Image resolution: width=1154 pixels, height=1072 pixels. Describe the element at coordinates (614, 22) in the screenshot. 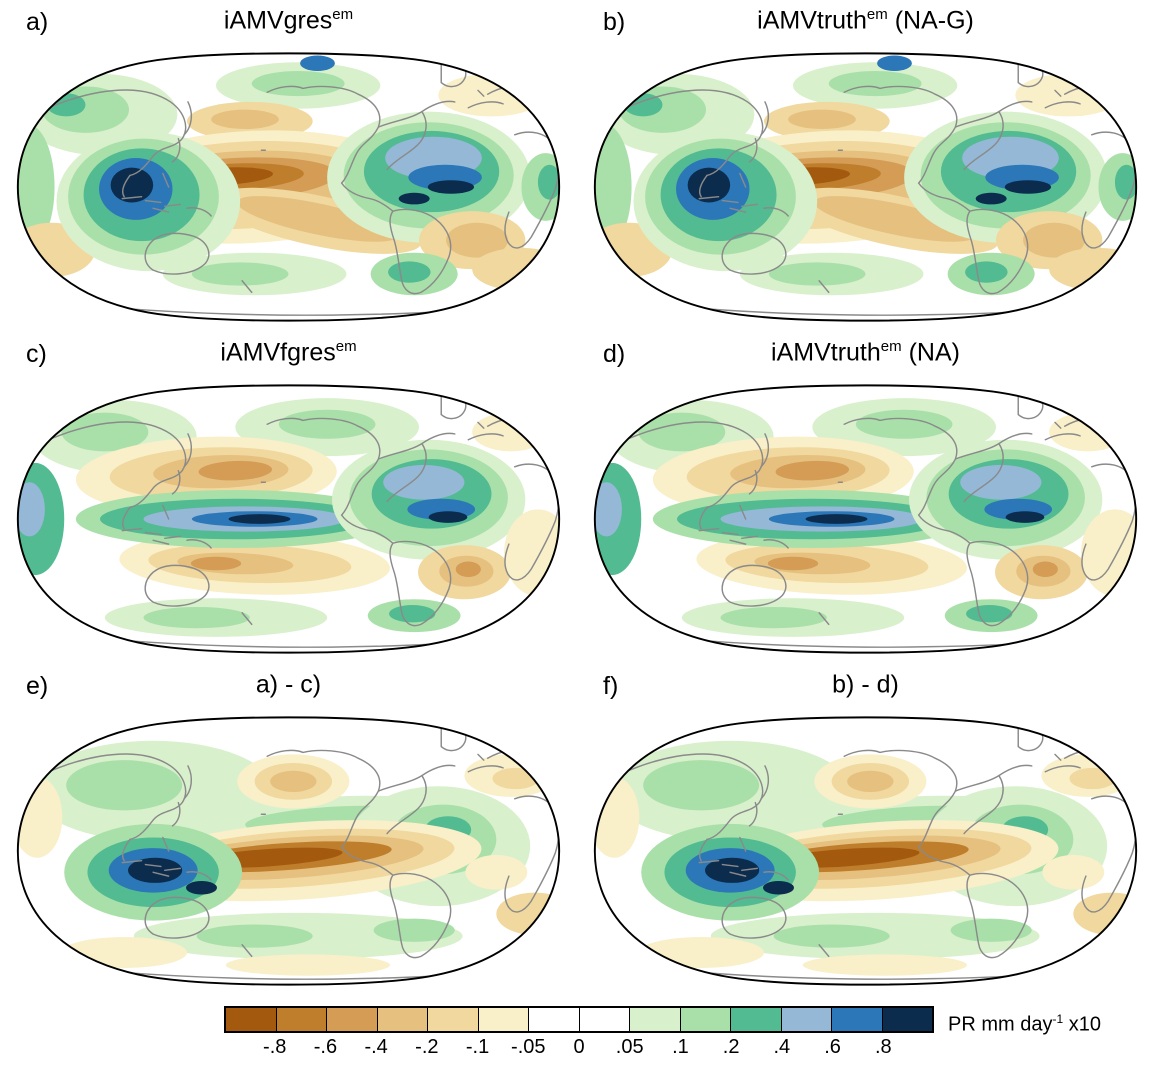

I see `panel-label: b)` at that location.